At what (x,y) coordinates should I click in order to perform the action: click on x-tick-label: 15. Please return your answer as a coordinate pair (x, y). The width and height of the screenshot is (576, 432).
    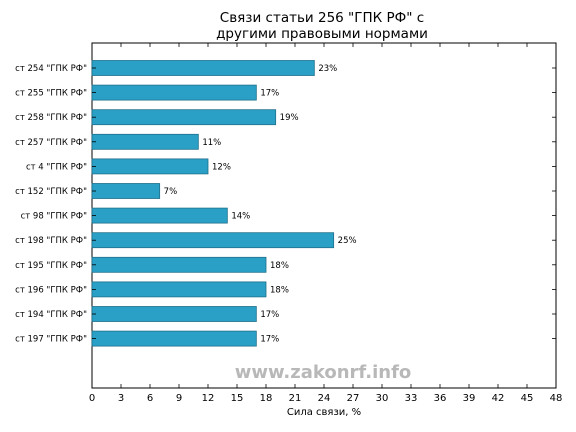
    Looking at the image, I should click on (237, 398).